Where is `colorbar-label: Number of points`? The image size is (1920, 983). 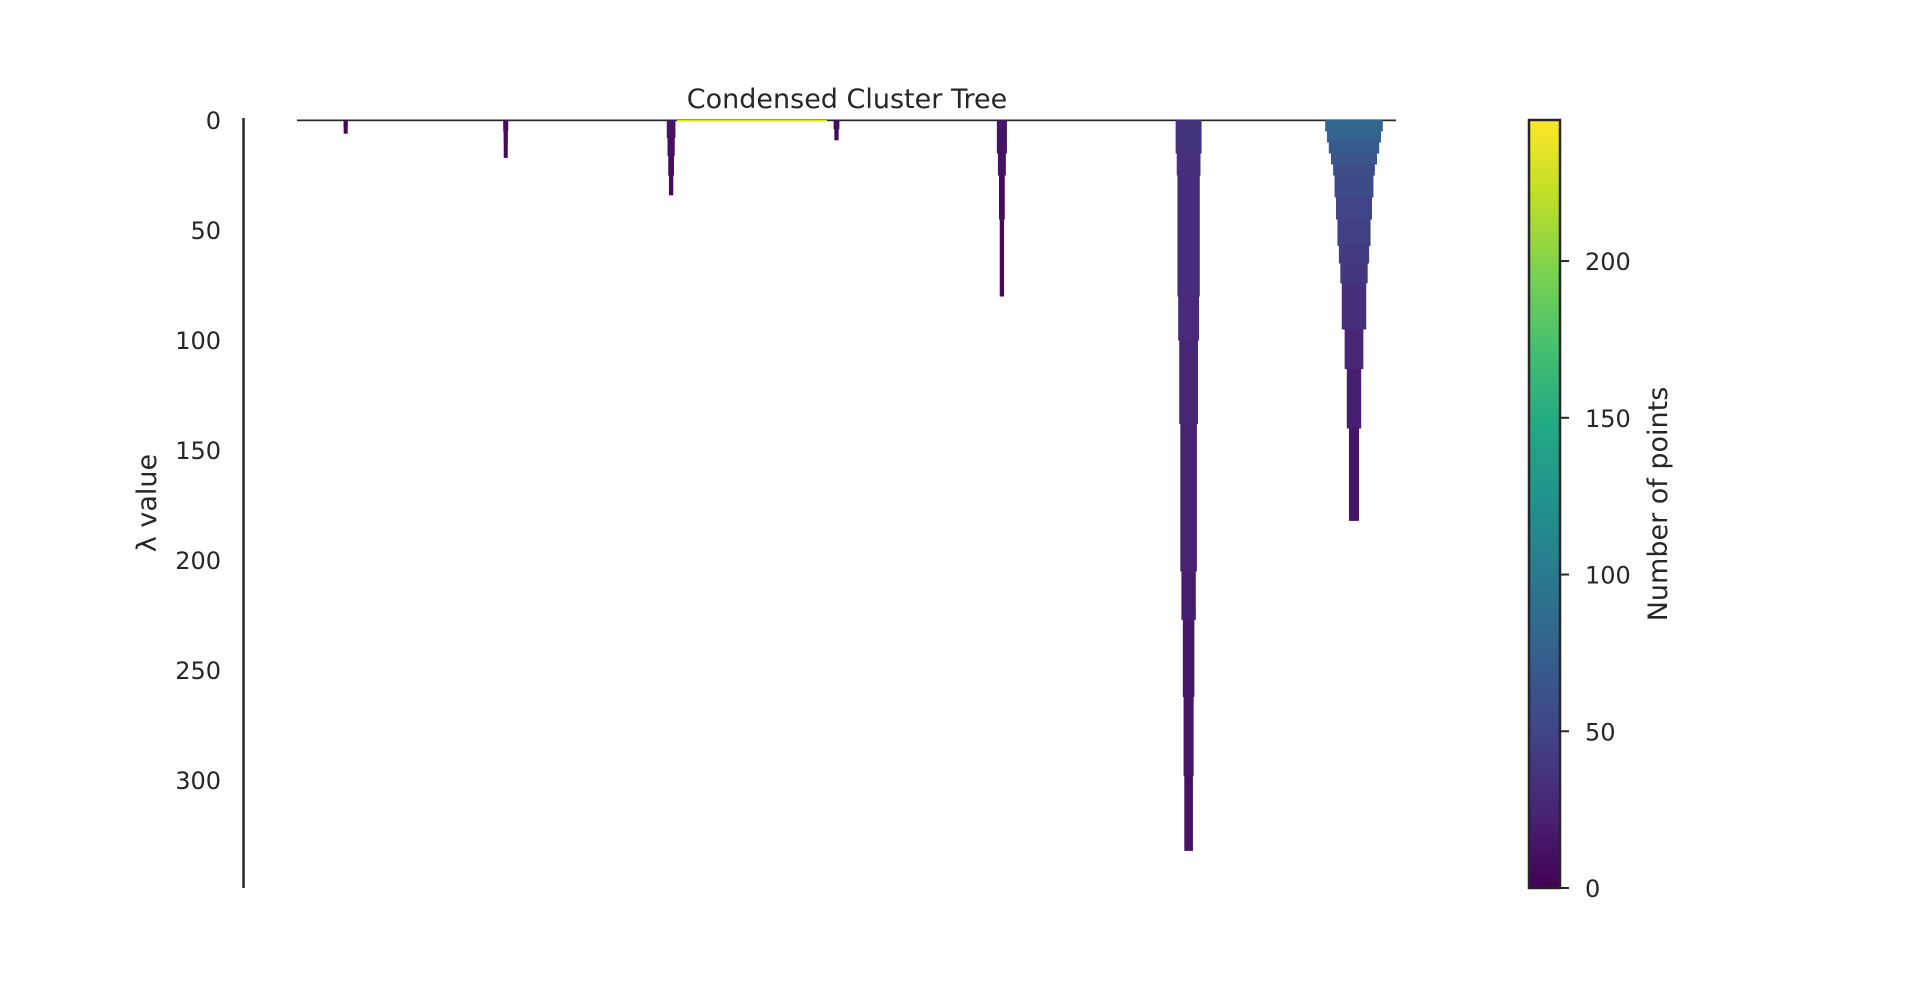
colorbar-label: Number of points is located at coordinates (1658, 504).